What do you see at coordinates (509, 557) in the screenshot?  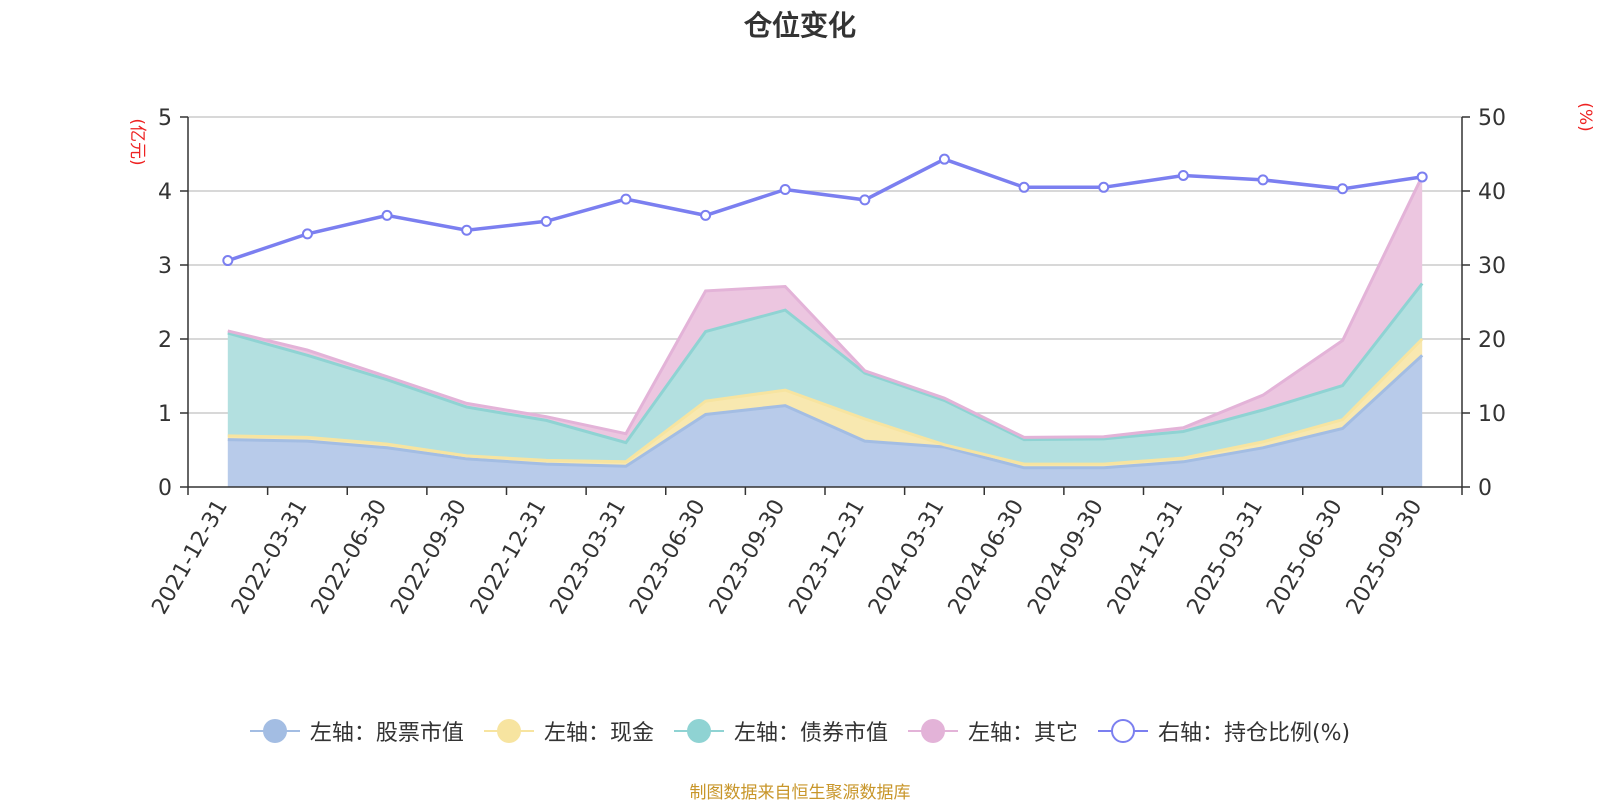 I see `x-tick-label: 2022-12-31` at bounding box center [509, 557].